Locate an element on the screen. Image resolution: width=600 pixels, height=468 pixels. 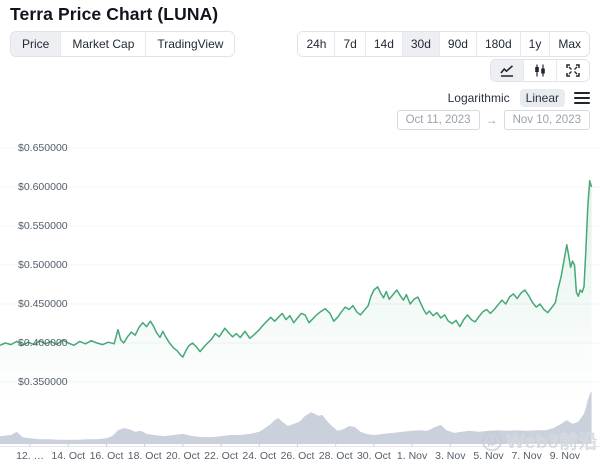
y-axis-label: $0.550000 is located at coordinates (43, 226).